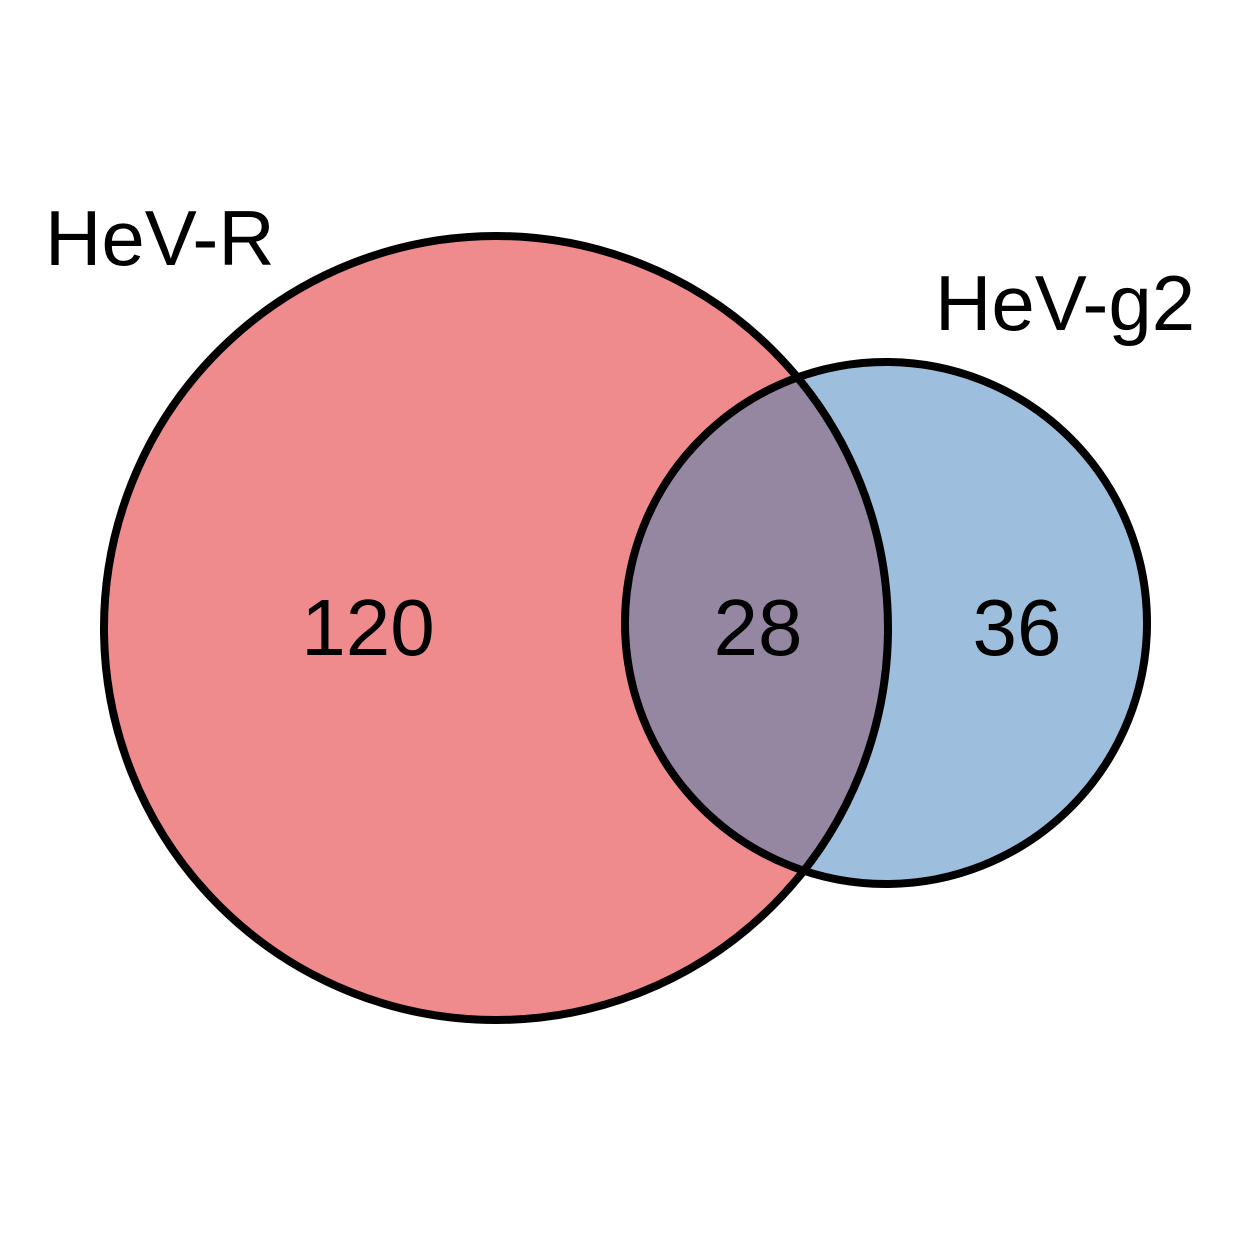  Describe the element at coordinates (1065, 303) in the screenshot. I see `set-b-label: HeV-g2` at that location.